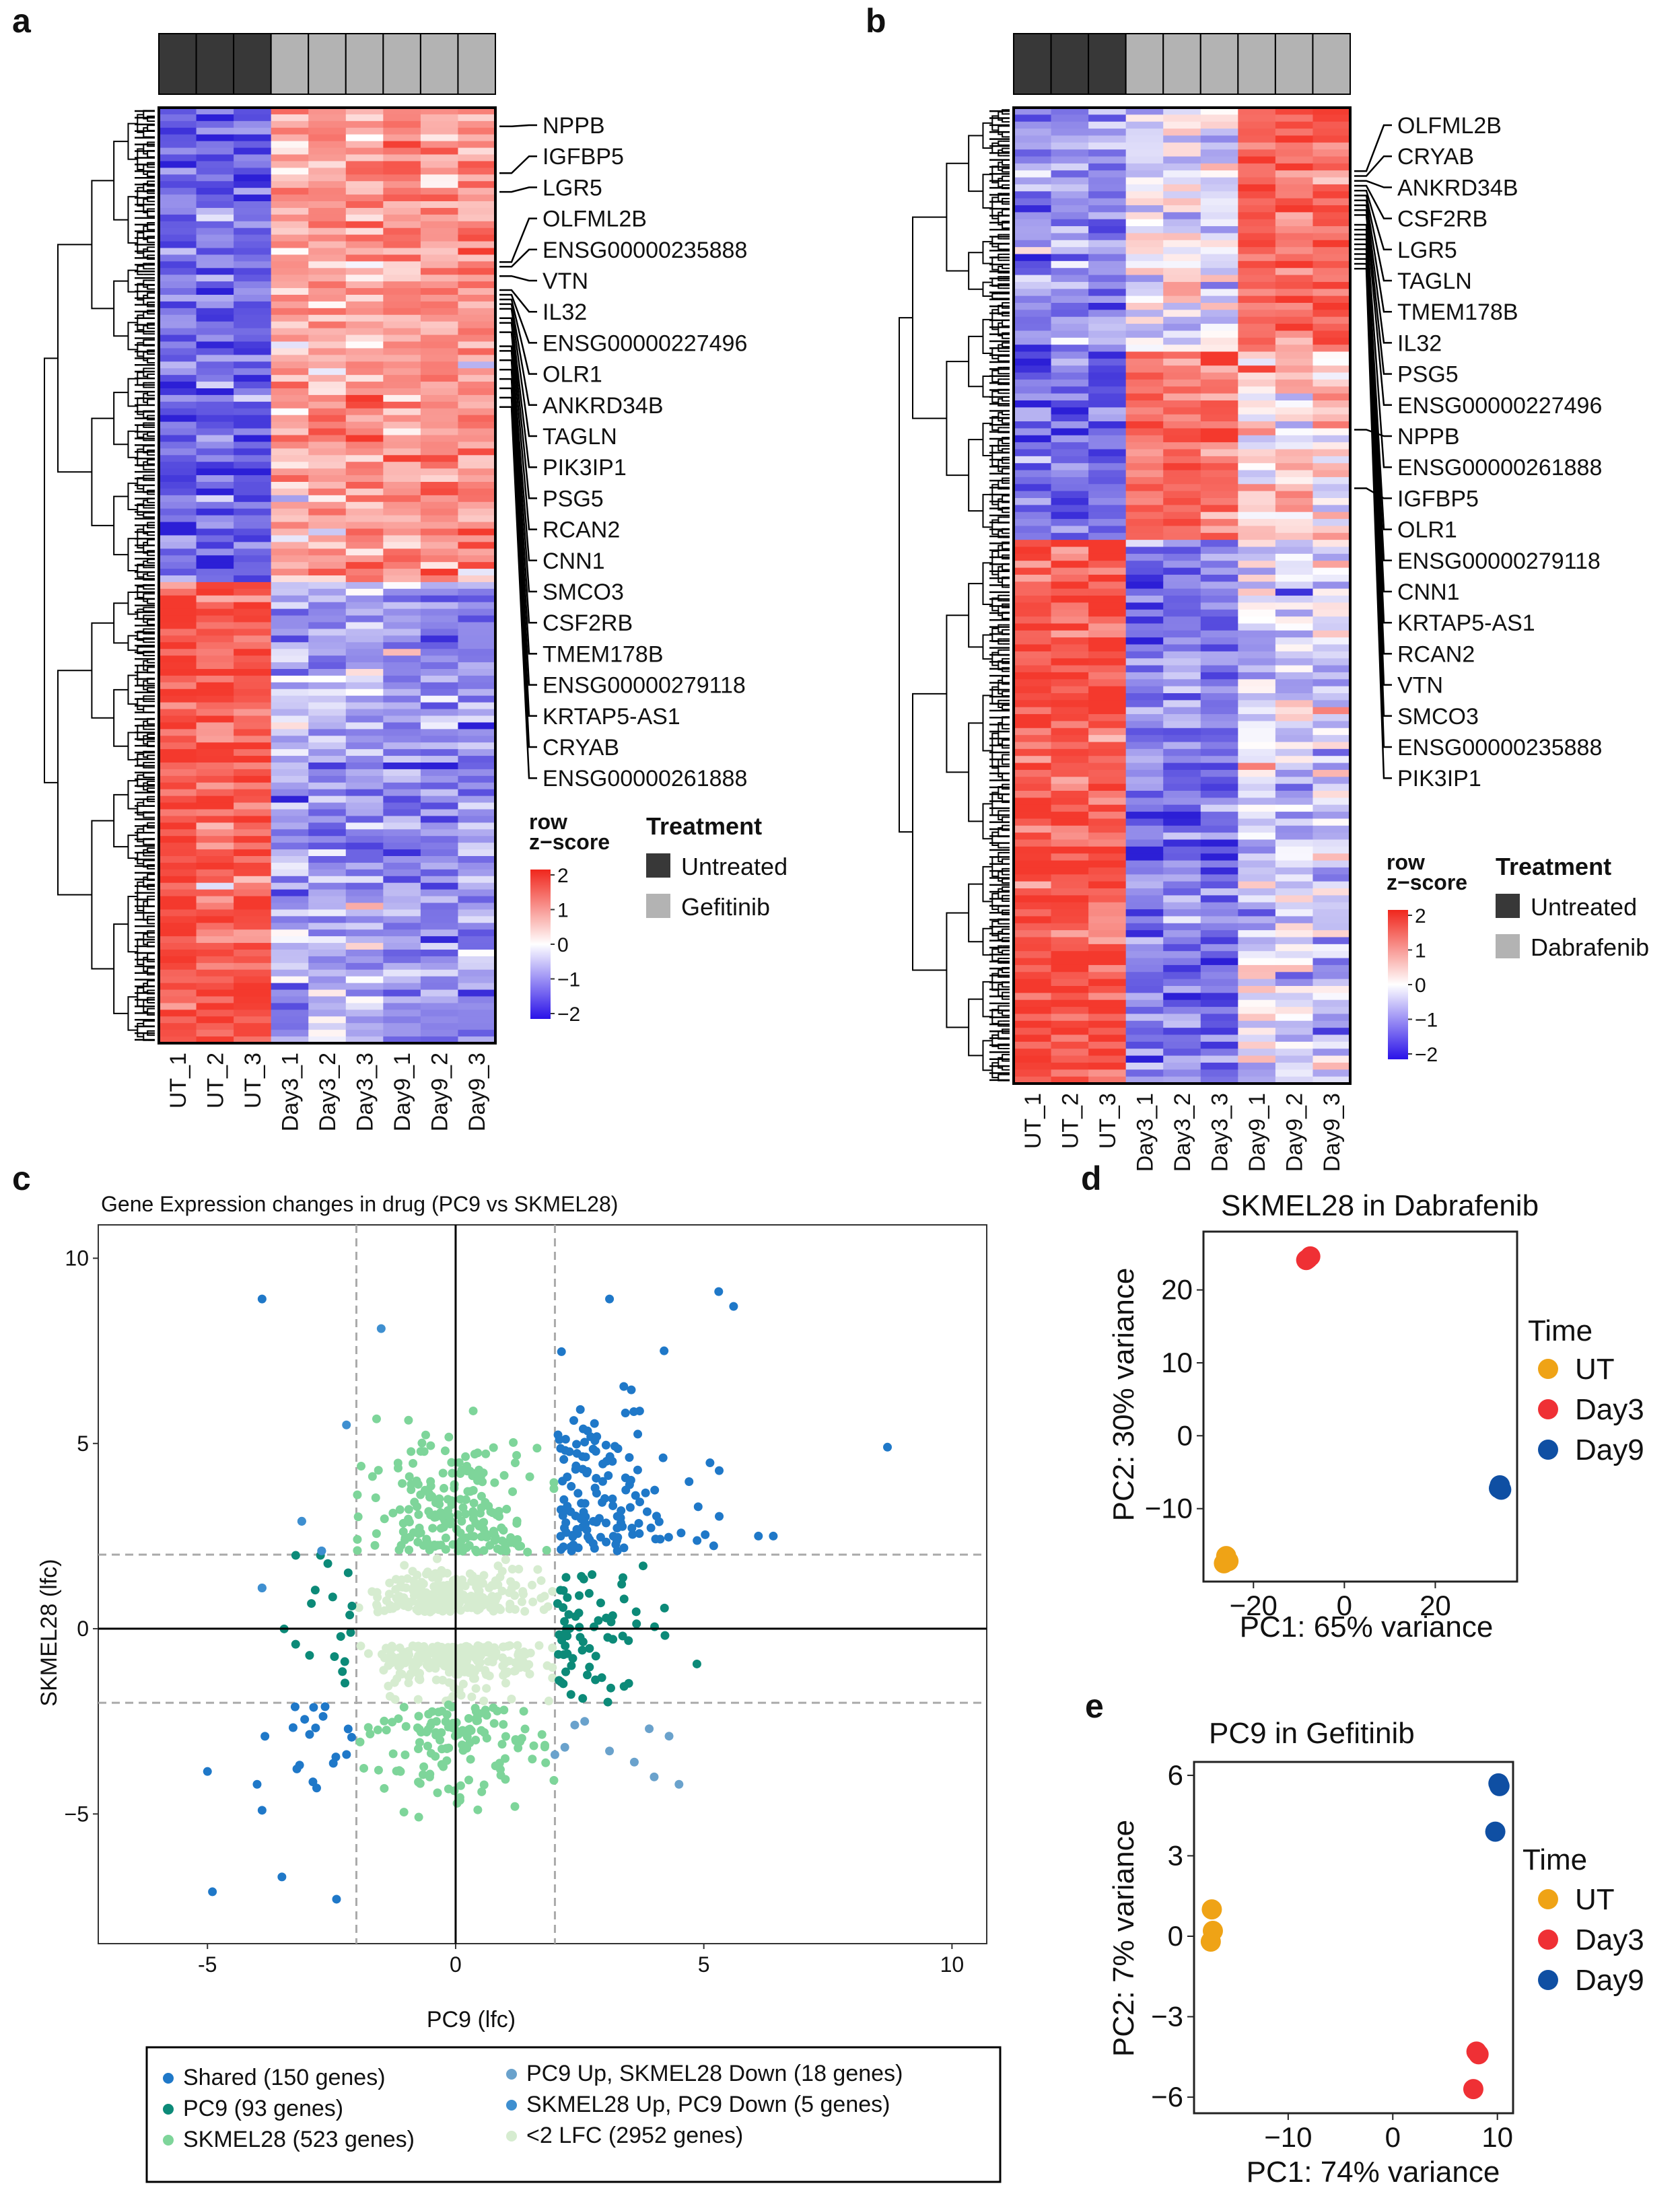 The image size is (1680, 2194). I want to click on x-tick-label: 20, so click(1436, 1605).